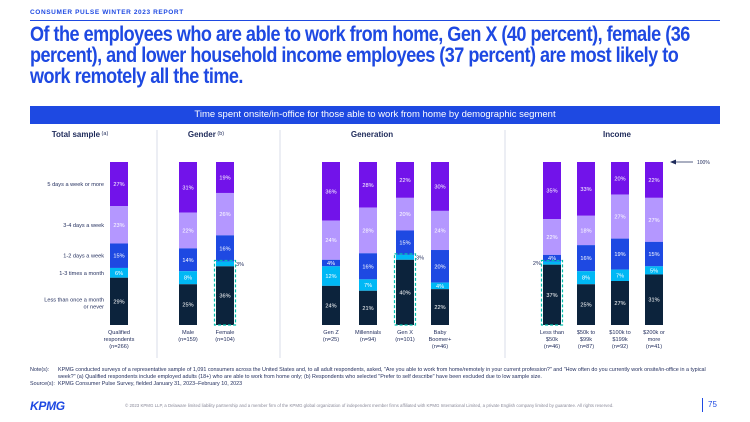 The image size is (750, 422). I want to click on category-label: Baby, so click(440, 333).